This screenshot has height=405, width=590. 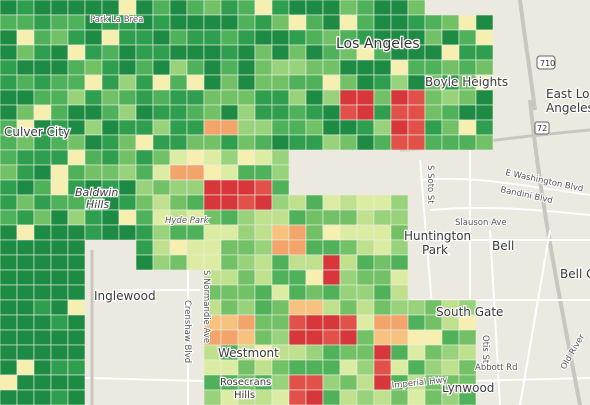 What do you see at coordinates (468, 388) in the screenshot?
I see `place-label: Lynwood` at bounding box center [468, 388].